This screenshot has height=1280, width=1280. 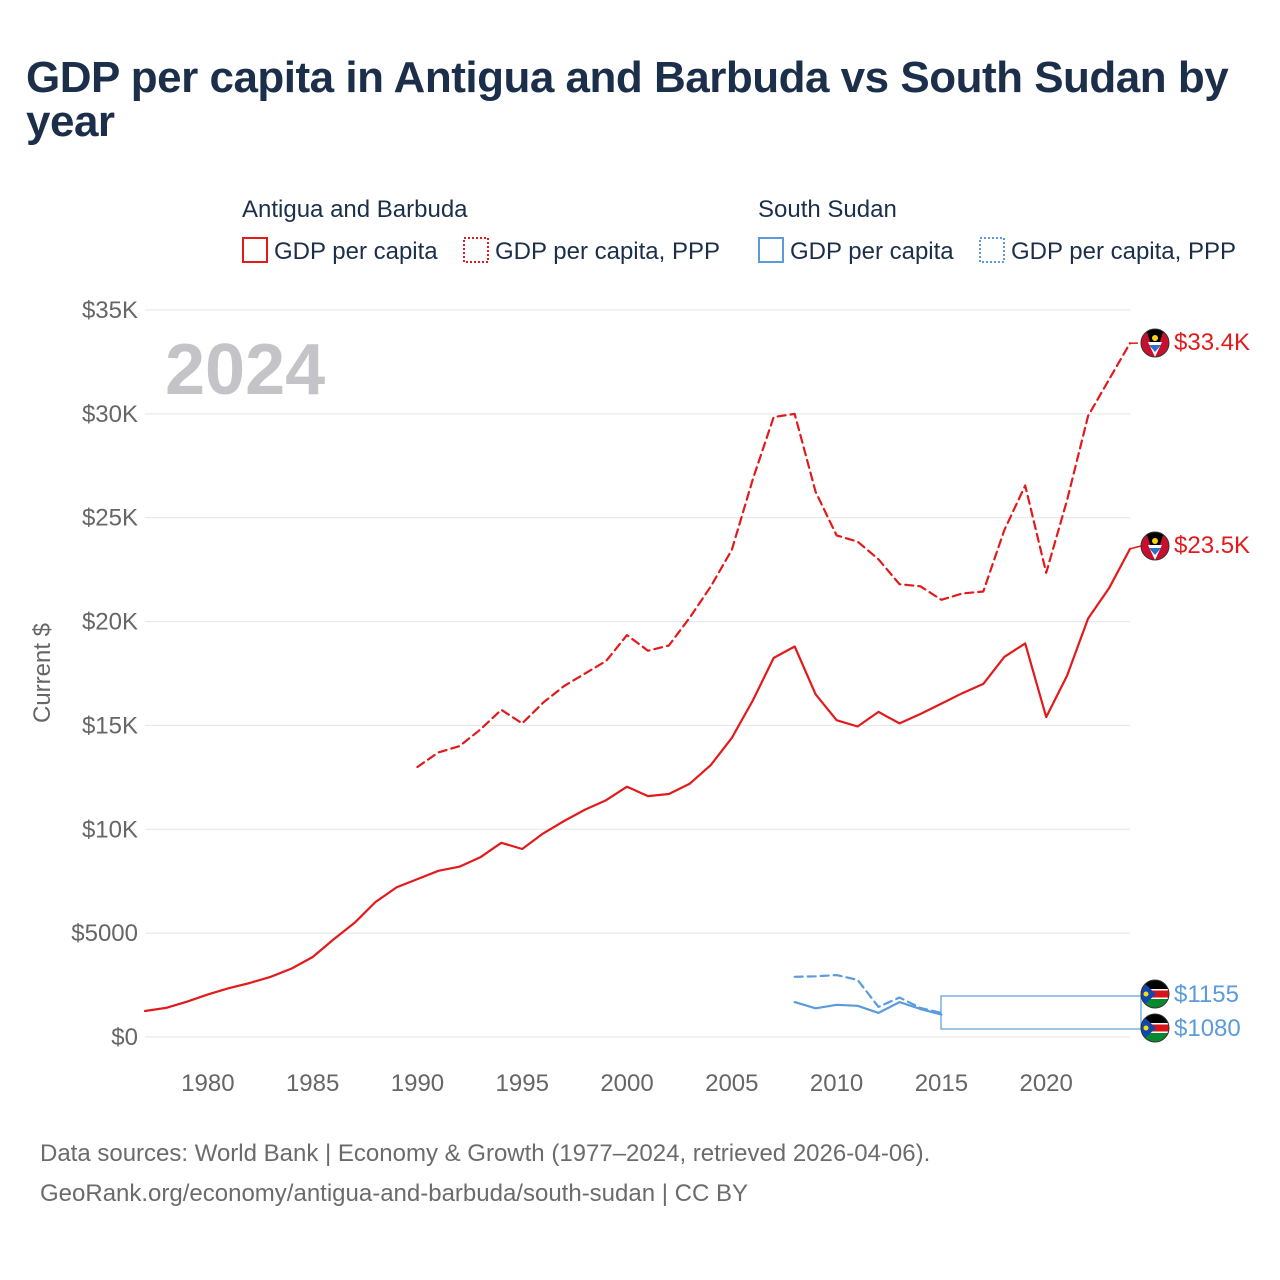 What do you see at coordinates (868, 1008) in the screenshot?
I see `series-line-south_sudan-gdp` at bounding box center [868, 1008].